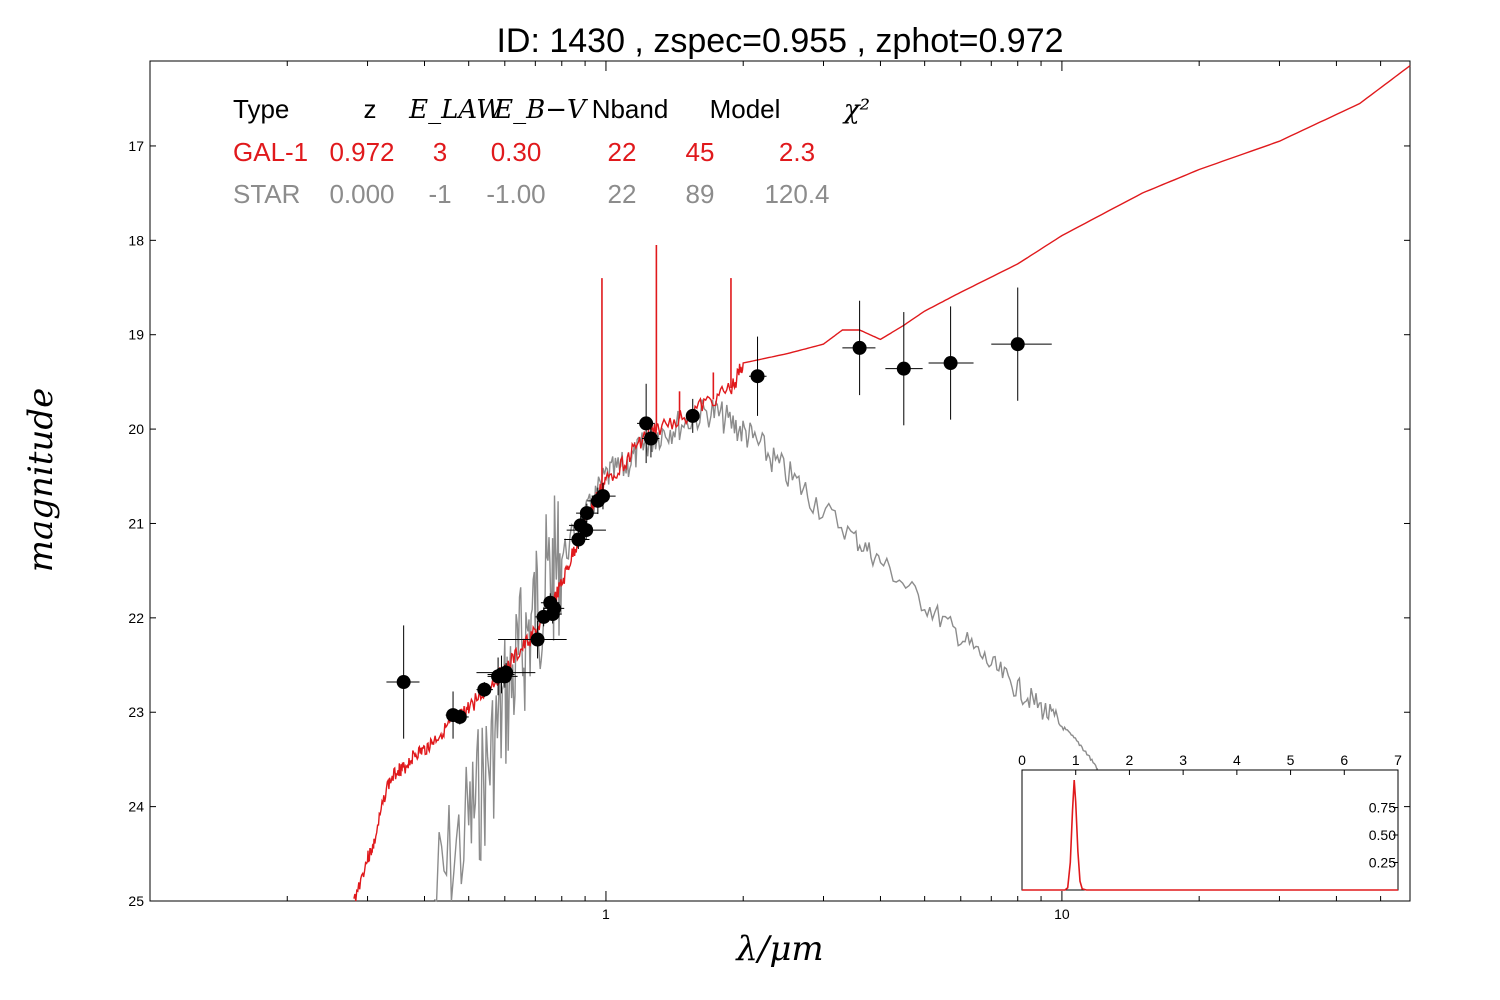  What do you see at coordinates (266, 194) in the screenshot?
I see `table-cell: STAR` at bounding box center [266, 194].